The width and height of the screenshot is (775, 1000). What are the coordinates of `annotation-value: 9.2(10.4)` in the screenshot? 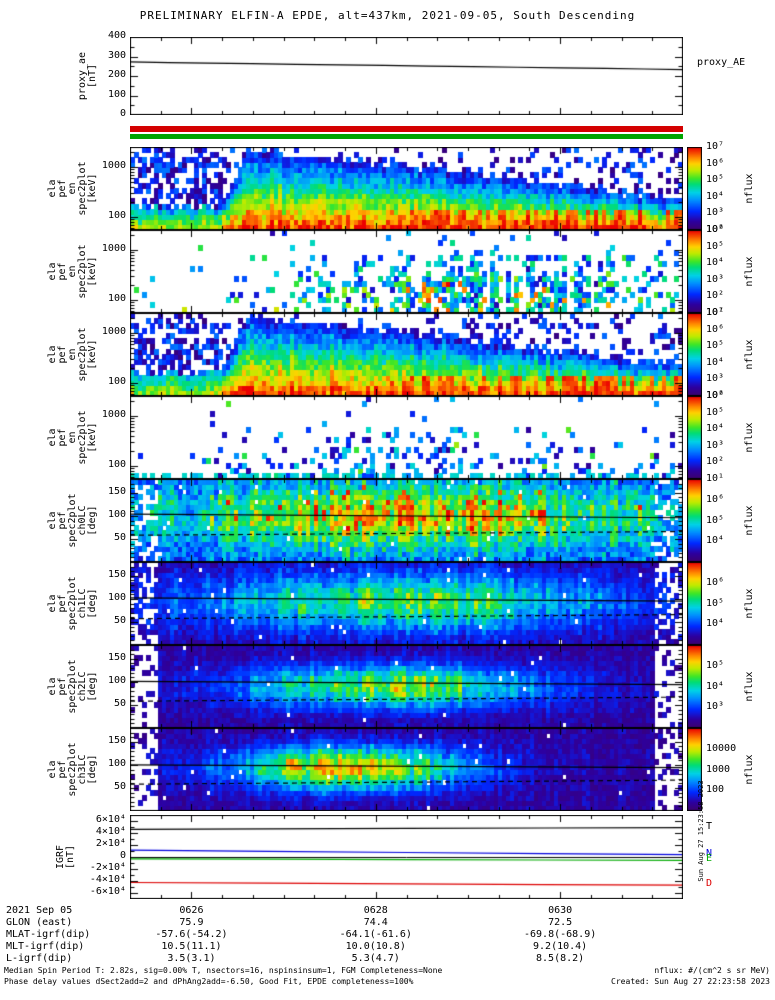 It's located at (560, 946).